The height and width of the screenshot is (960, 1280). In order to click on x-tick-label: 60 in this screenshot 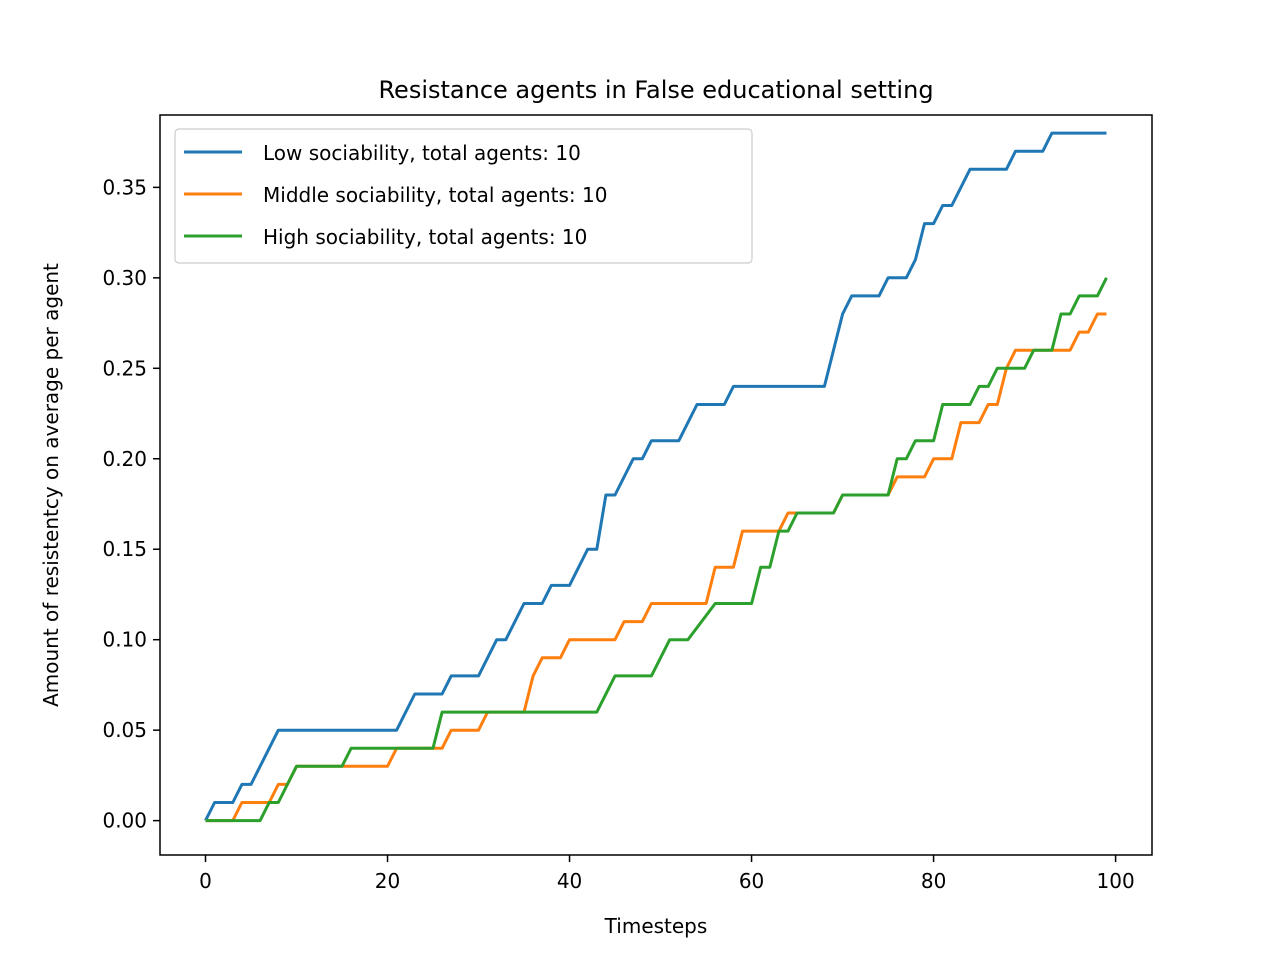, I will do `click(751, 881)`.